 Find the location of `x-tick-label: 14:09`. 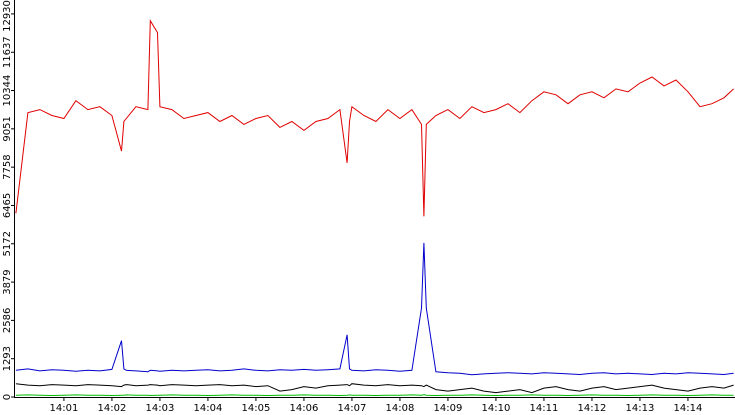

x-tick-label: 14:09 is located at coordinates (448, 408).